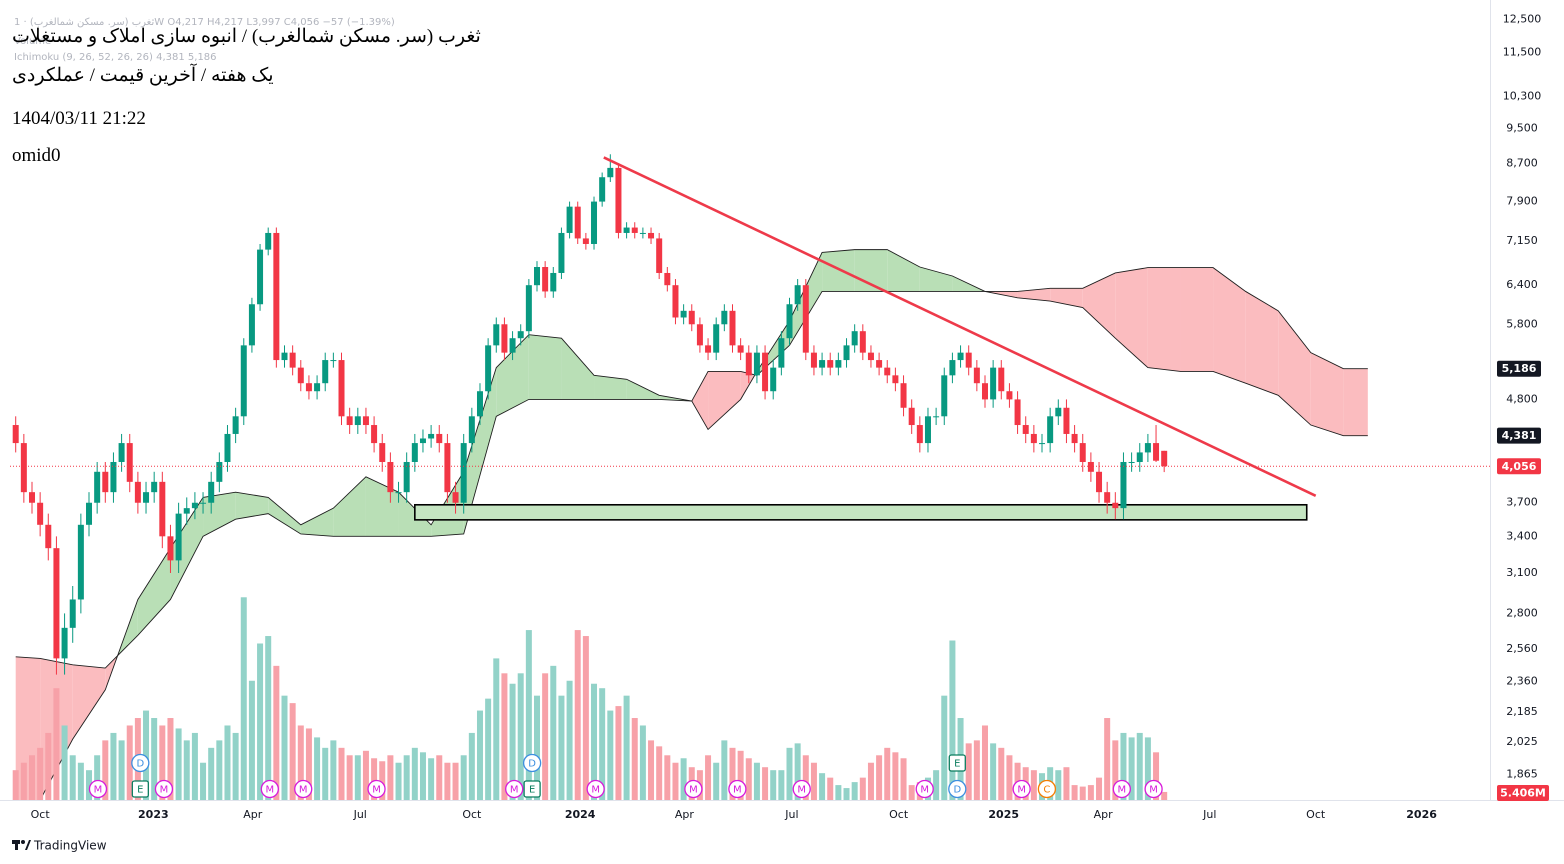 The height and width of the screenshot is (864, 1564). Describe the element at coordinates (1522, 201) in the screenshot. I see `y-tick-label: 7,900` at that location.